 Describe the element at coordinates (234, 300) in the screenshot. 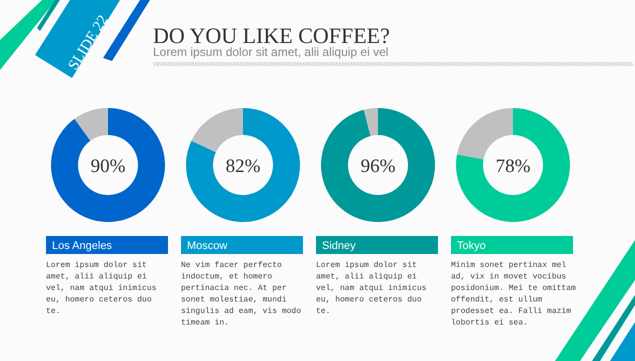

I see `text: sonet molestiae, mundi` at that location.